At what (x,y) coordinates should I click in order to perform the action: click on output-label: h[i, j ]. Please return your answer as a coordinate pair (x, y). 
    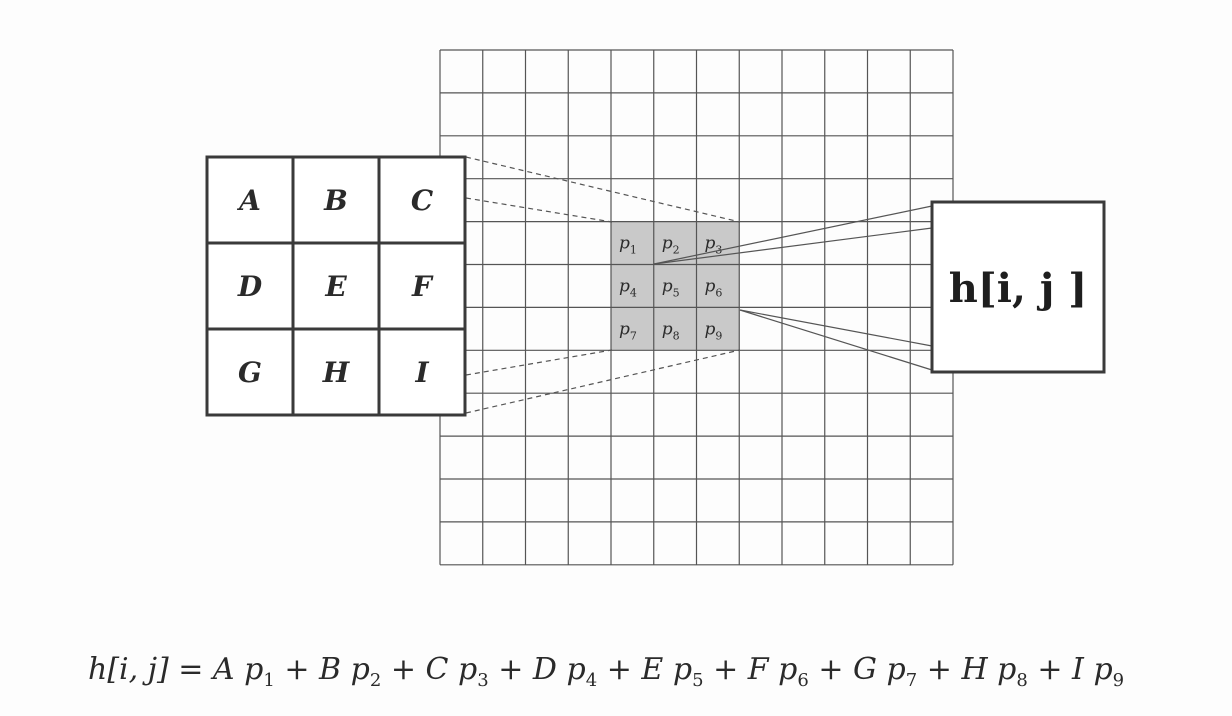
    Looking at the image, I should click on (1018, 288).